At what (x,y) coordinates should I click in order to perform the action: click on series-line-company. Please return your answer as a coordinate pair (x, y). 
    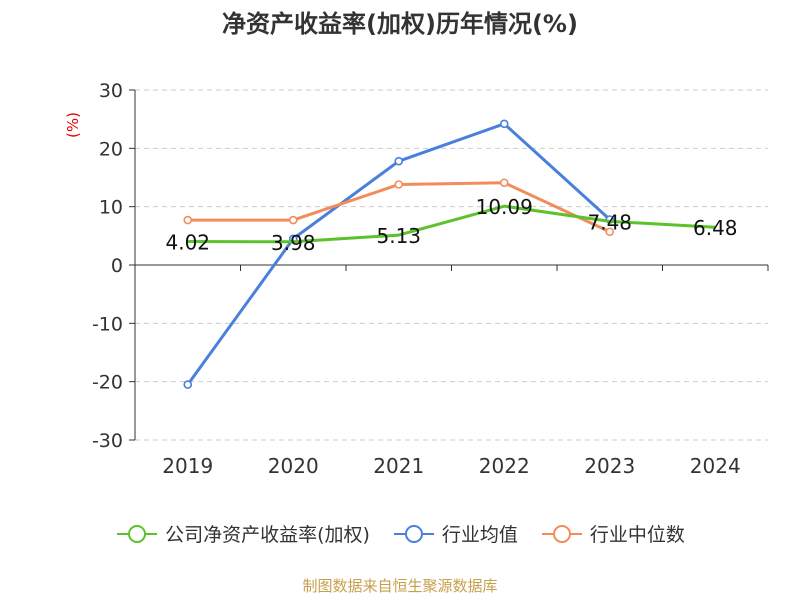
    Looking at the image, I should click on (451, 224).